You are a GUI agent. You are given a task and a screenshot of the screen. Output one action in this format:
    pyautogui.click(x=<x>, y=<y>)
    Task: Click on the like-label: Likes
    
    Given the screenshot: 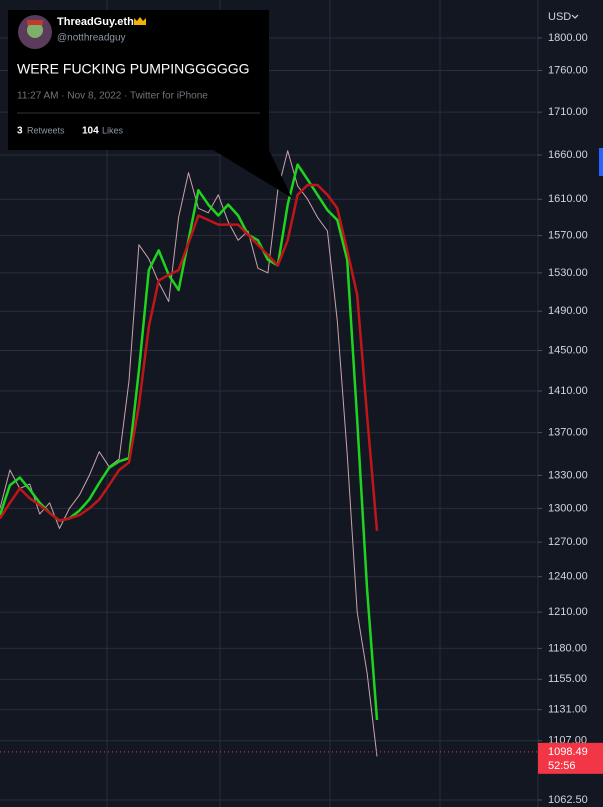 What is the action you would take?
    pyautogui.click(x=113, y=130)
    